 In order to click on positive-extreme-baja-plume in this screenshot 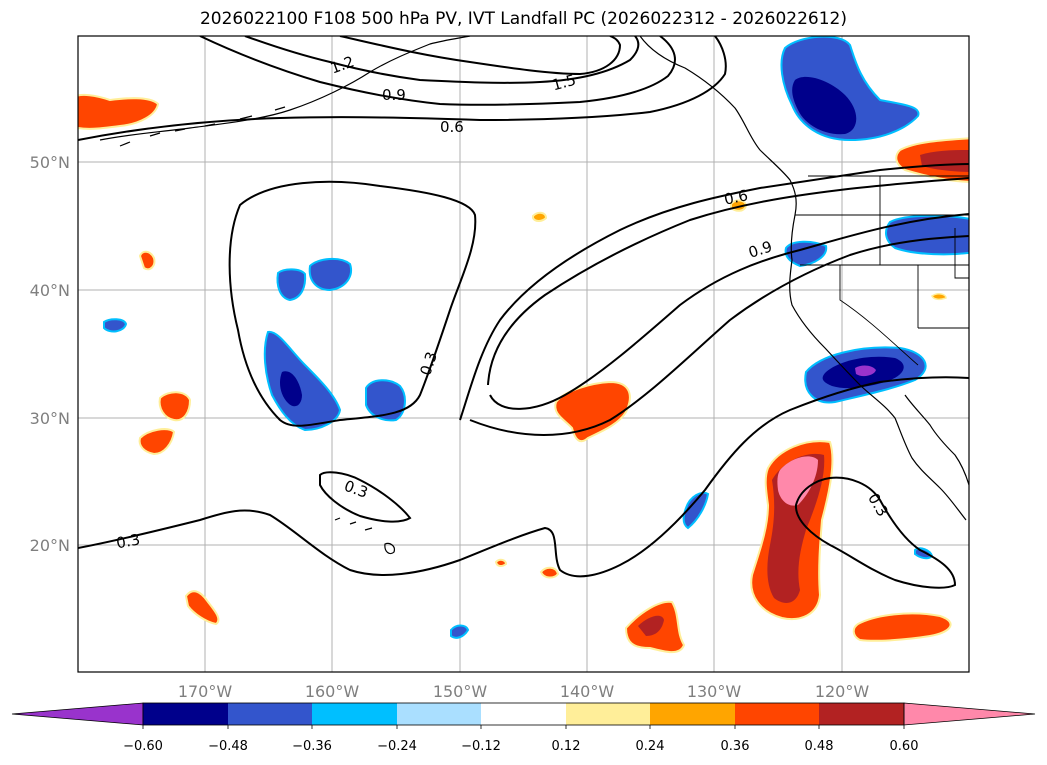, I will do `click(797, 481)`.